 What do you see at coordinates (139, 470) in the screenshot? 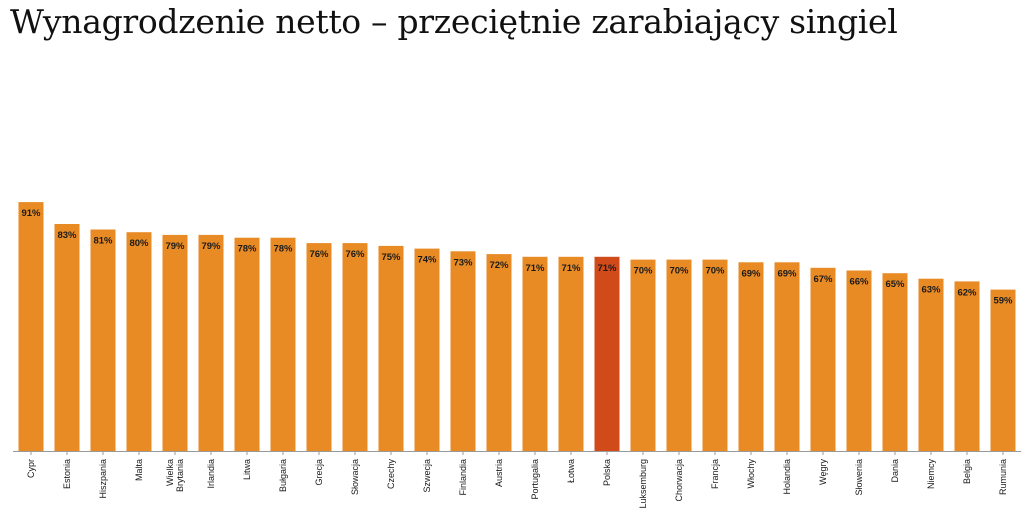
I see `x-tick-label: Malta` at bounding box center [139, 470].